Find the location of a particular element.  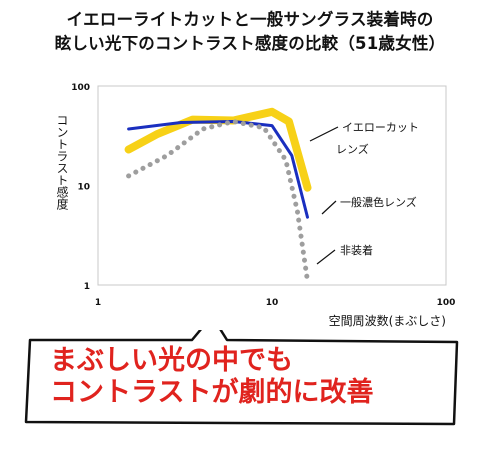

callout-line2: コントラストが劇的に改善 is located at coordinates (212, 392).